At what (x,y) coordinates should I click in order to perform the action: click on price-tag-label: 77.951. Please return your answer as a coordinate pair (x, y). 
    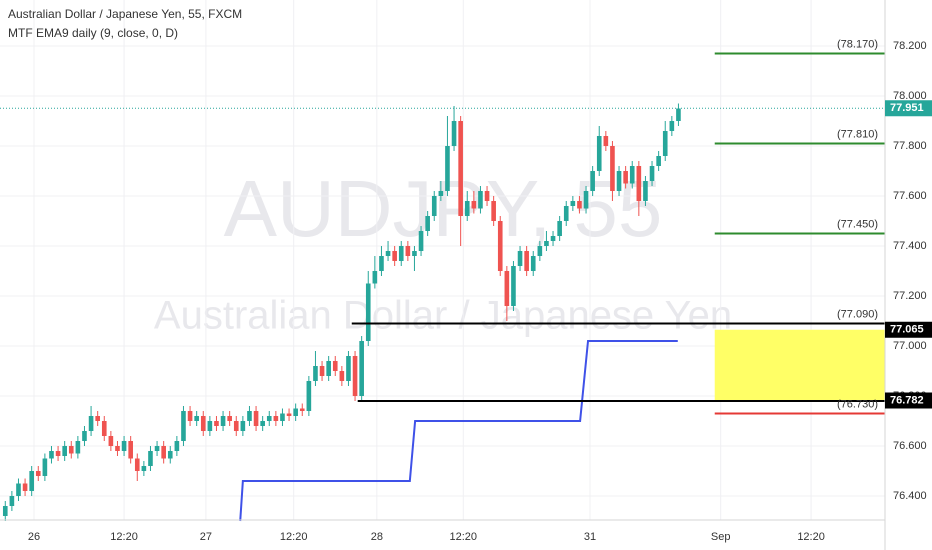
    Looking at the image, I should click on (907, 108).